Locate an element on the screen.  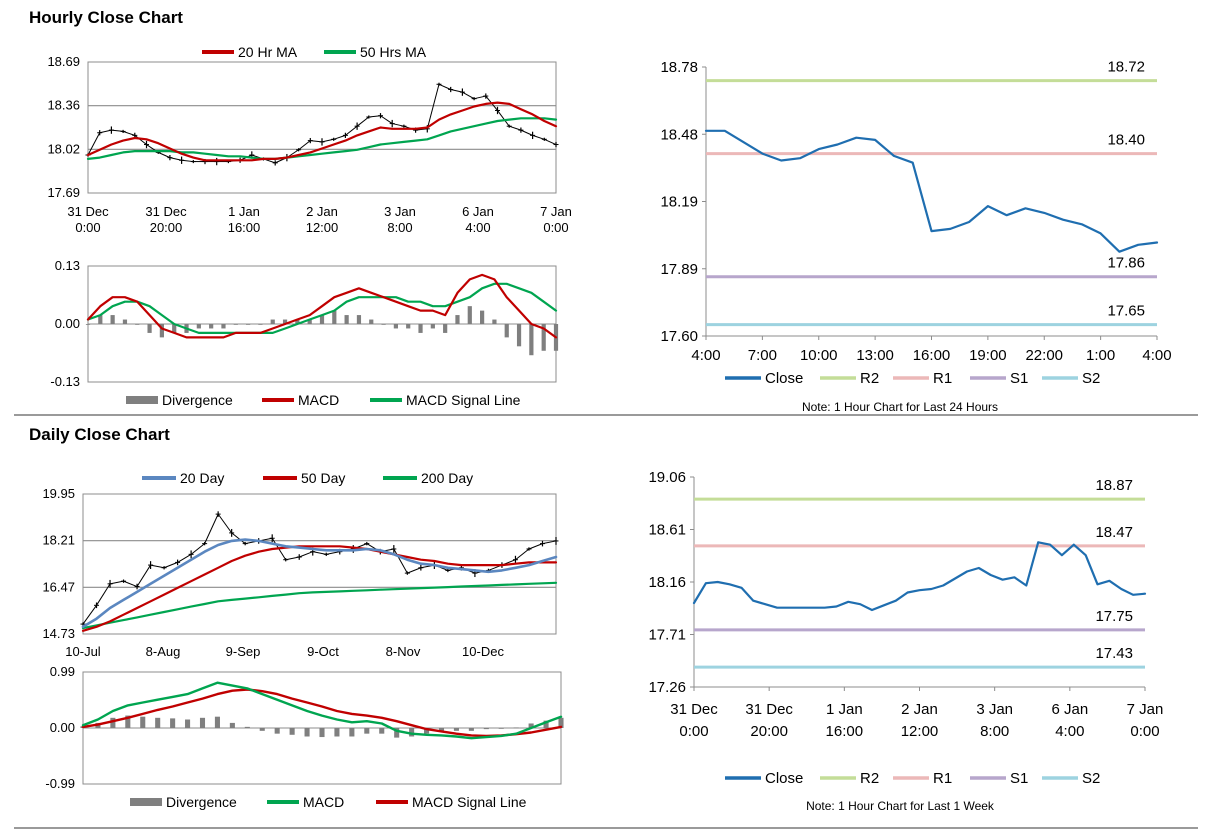
hourly-legend-50hr-label: 50 Hrs MA is located at coordinates (393, 52).